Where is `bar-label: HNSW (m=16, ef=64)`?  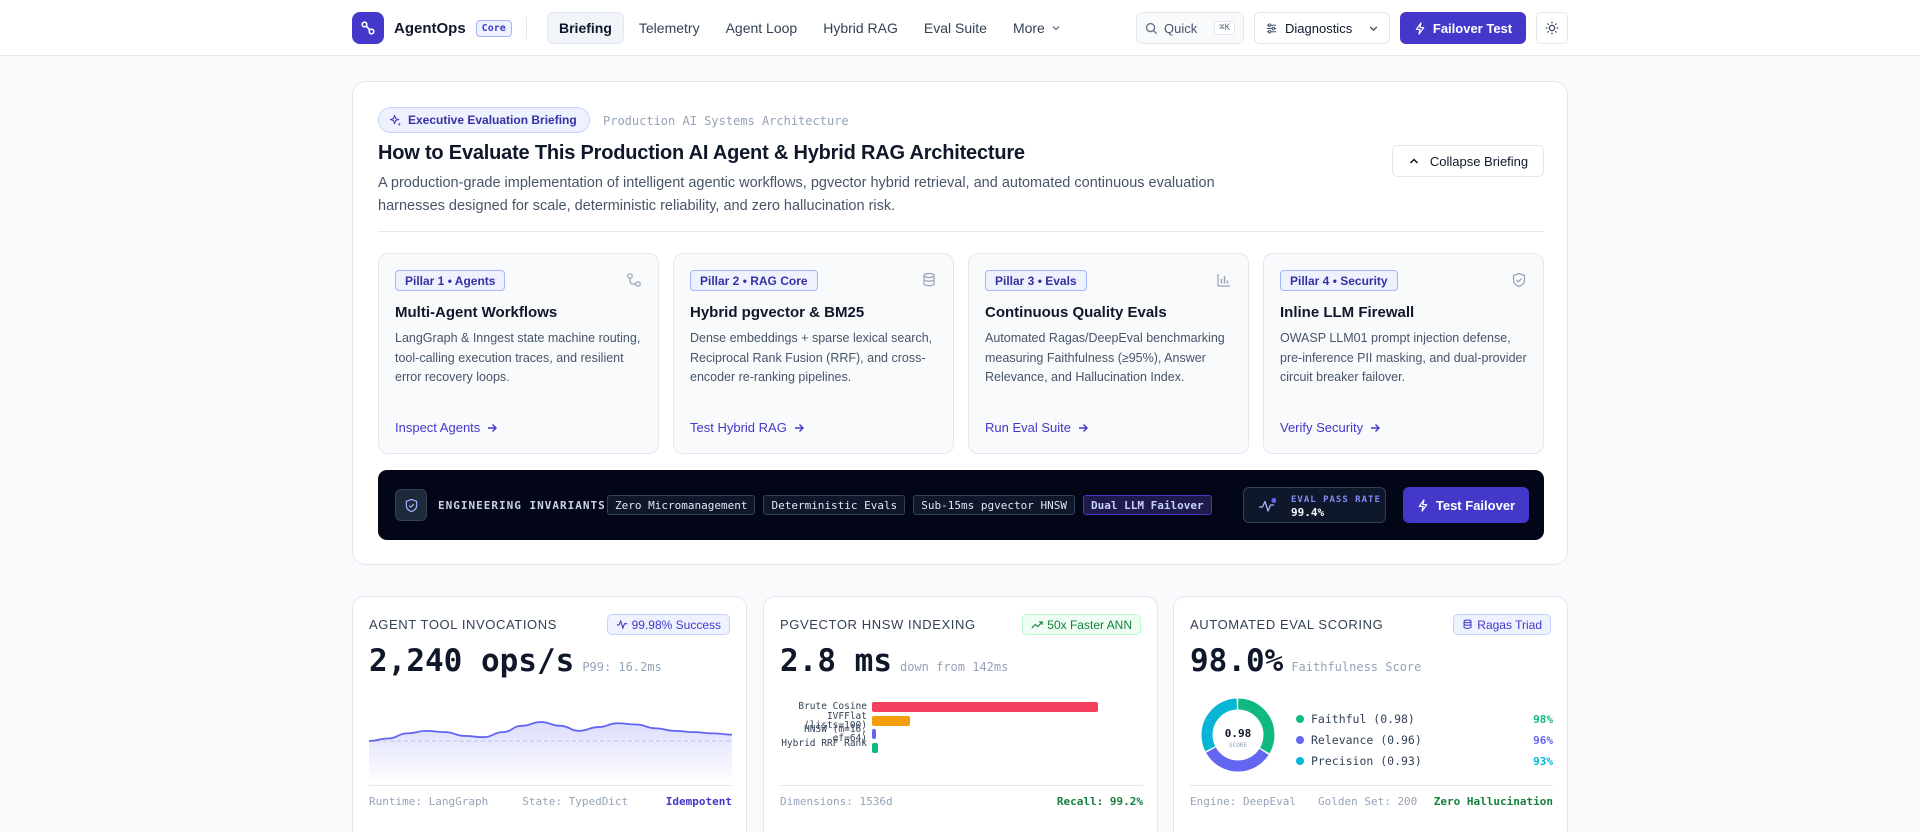 bar-label: HNSW (m=16, ef=64) is located at coordinates (835, 734).